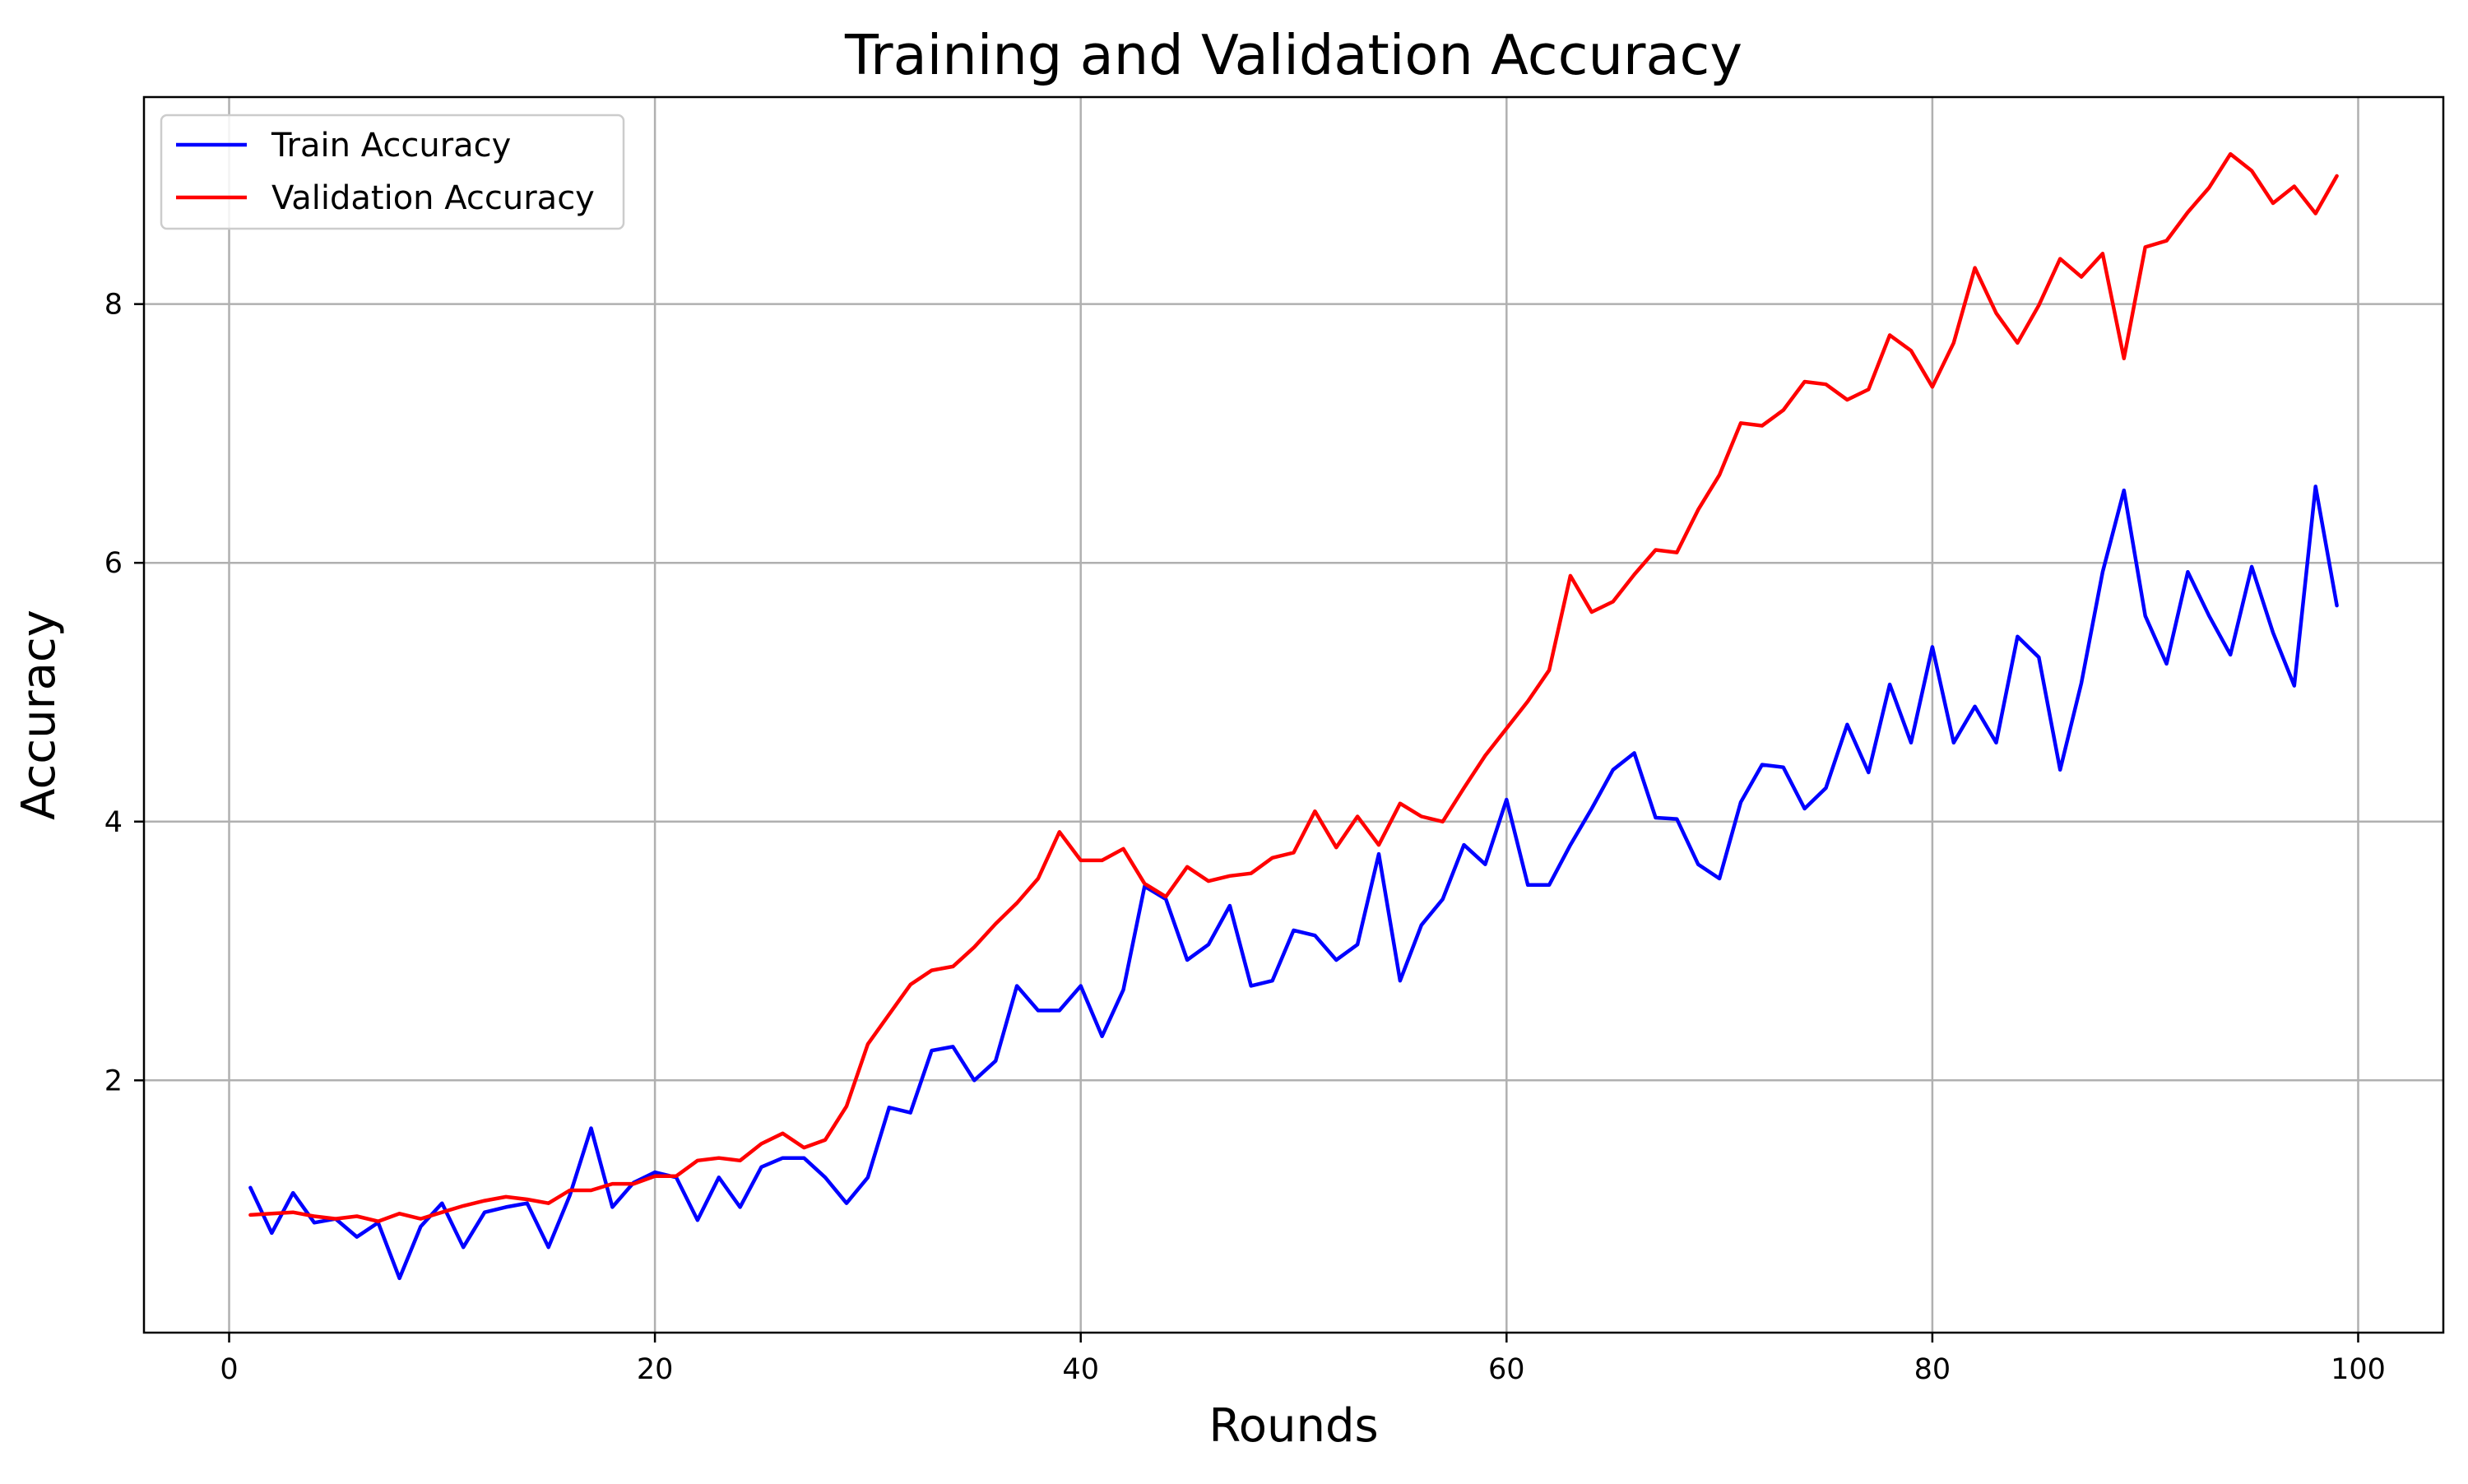  What do you see at coordinates (229, 1369) in the screenshot?
I see `x-tick-label: 0` at bounding box center [229, 1369].